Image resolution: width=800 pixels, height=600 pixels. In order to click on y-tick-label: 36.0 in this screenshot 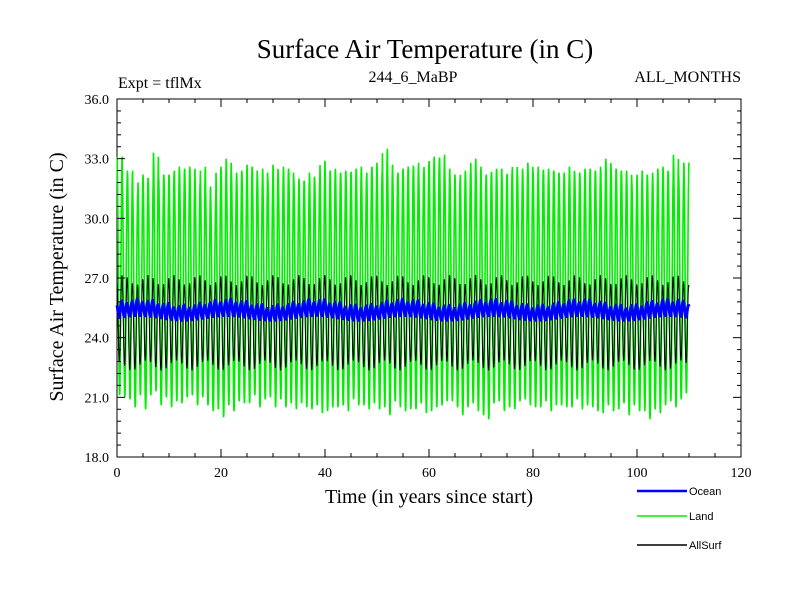, I will do `click(97, 100)`.